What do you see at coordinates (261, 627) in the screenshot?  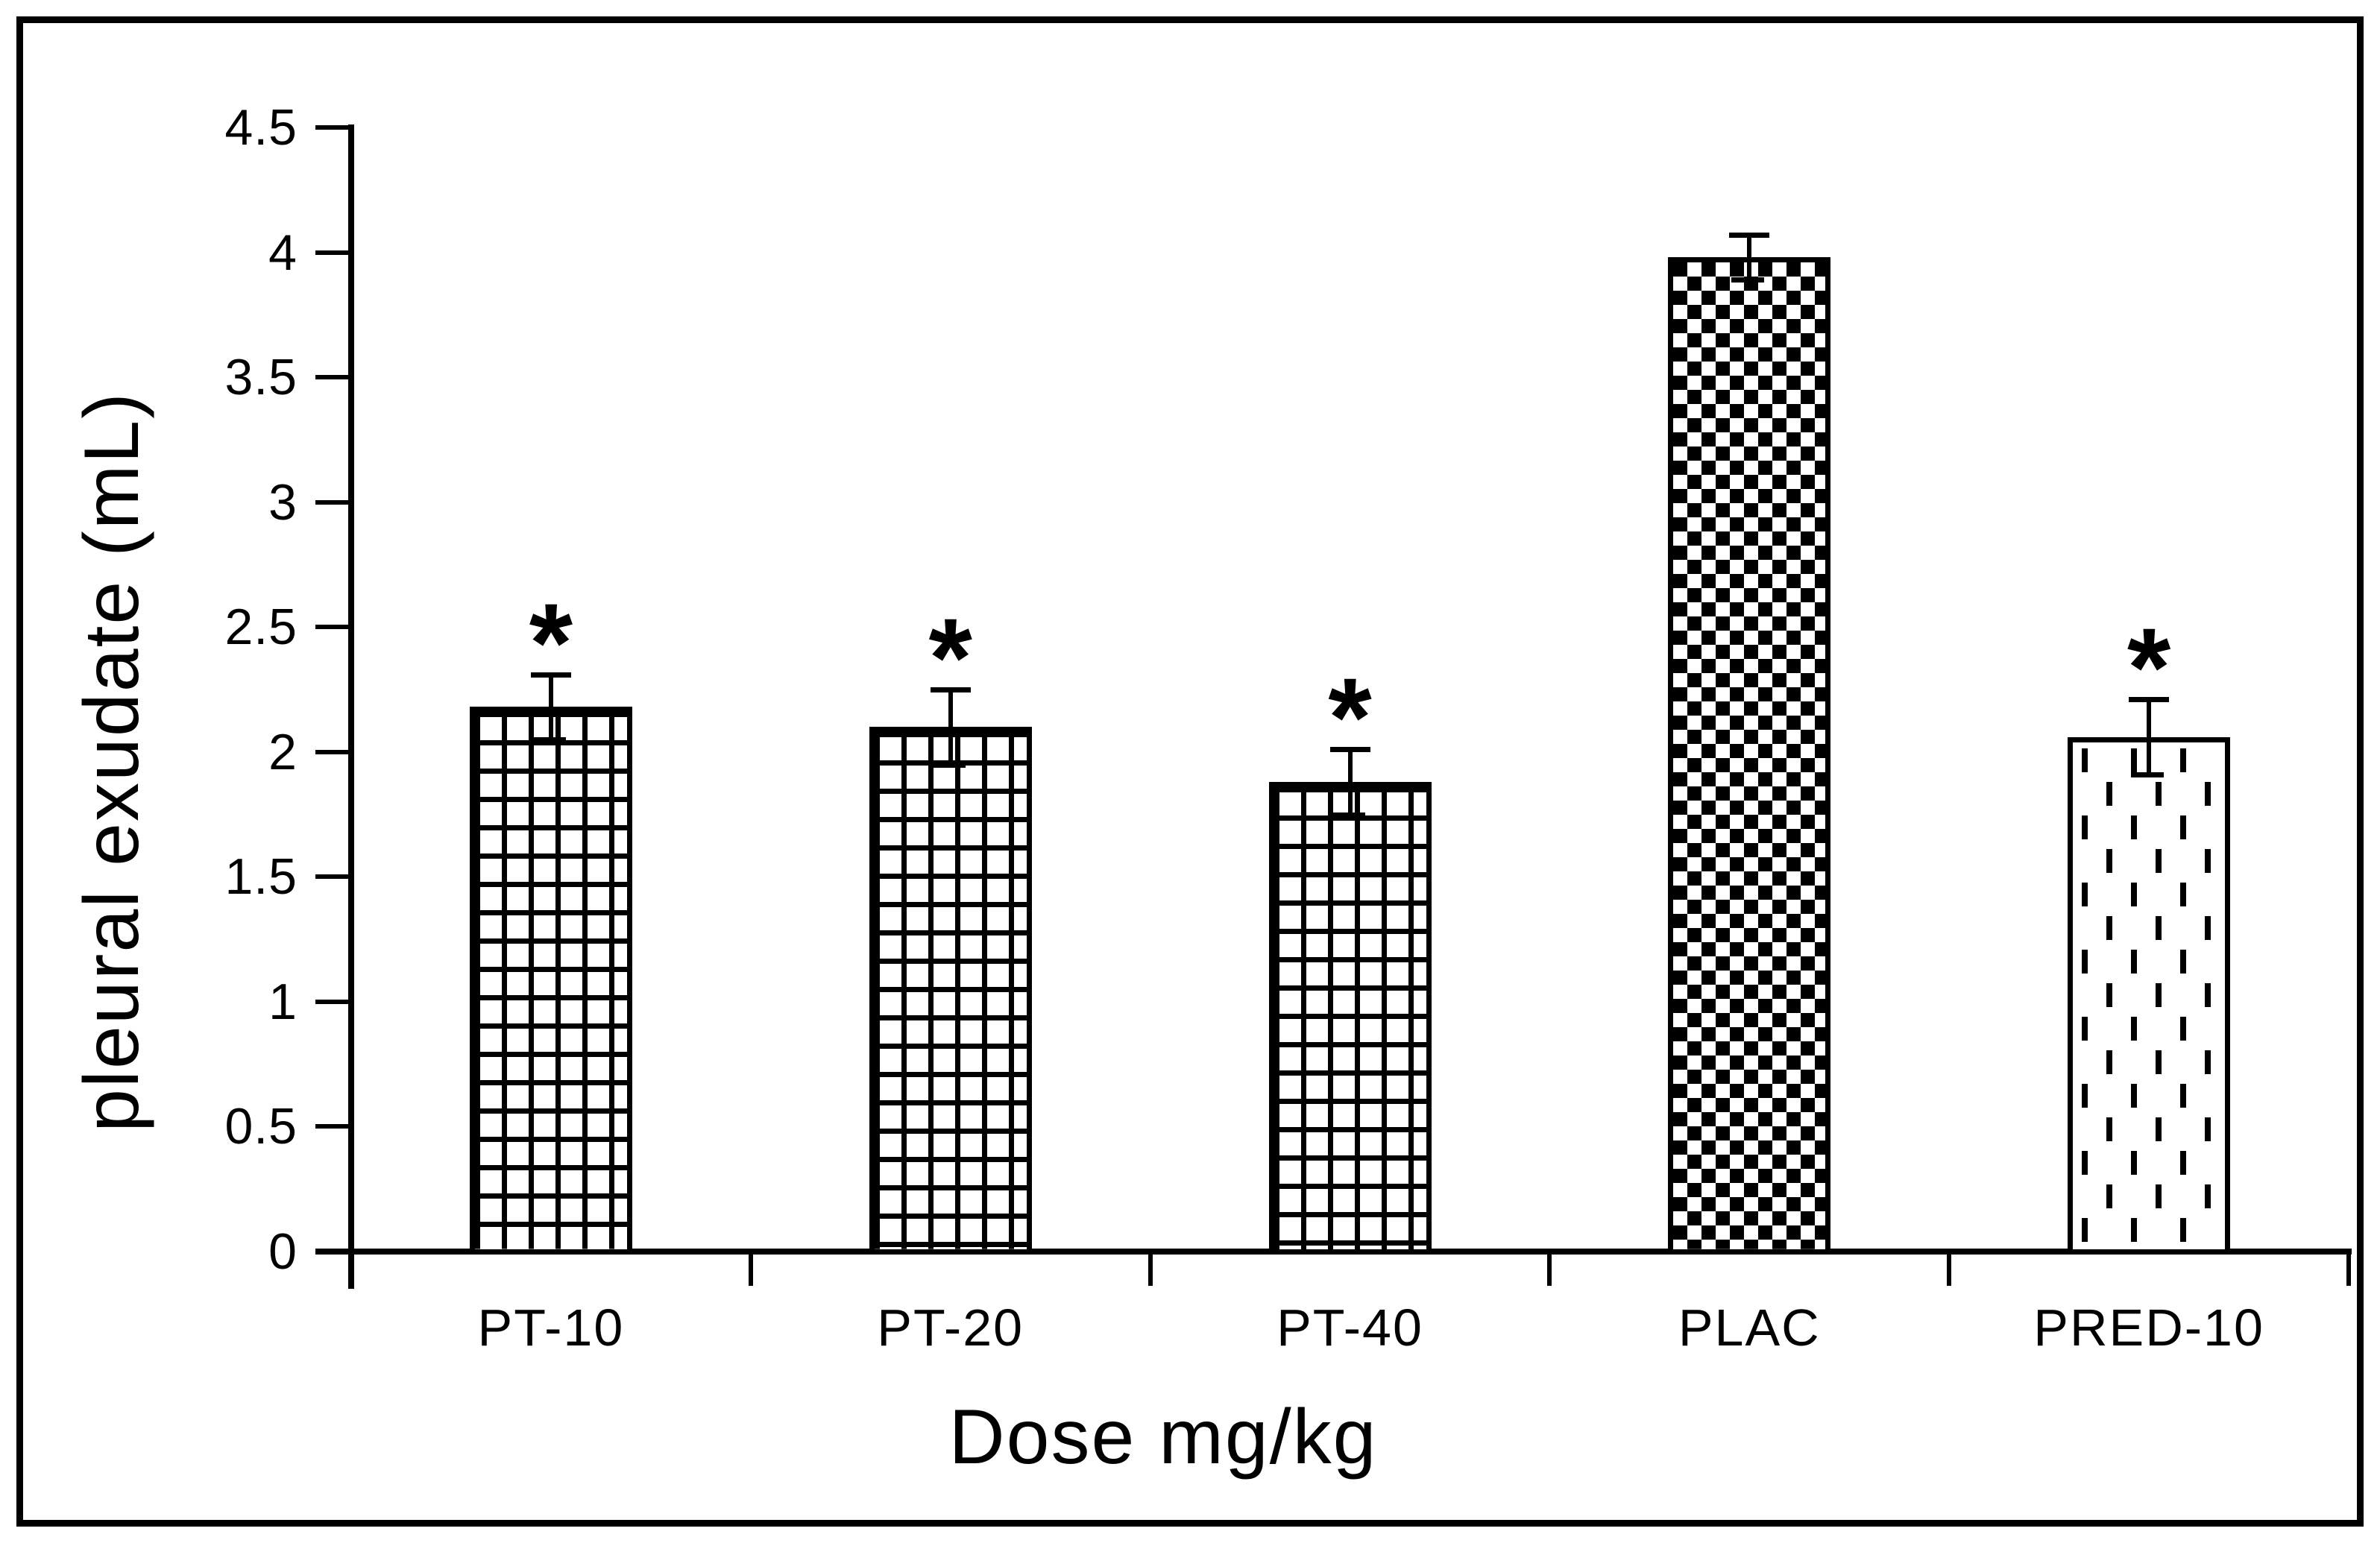 I see `y-tick-label: 2.5` at bounding box center [261, 627].